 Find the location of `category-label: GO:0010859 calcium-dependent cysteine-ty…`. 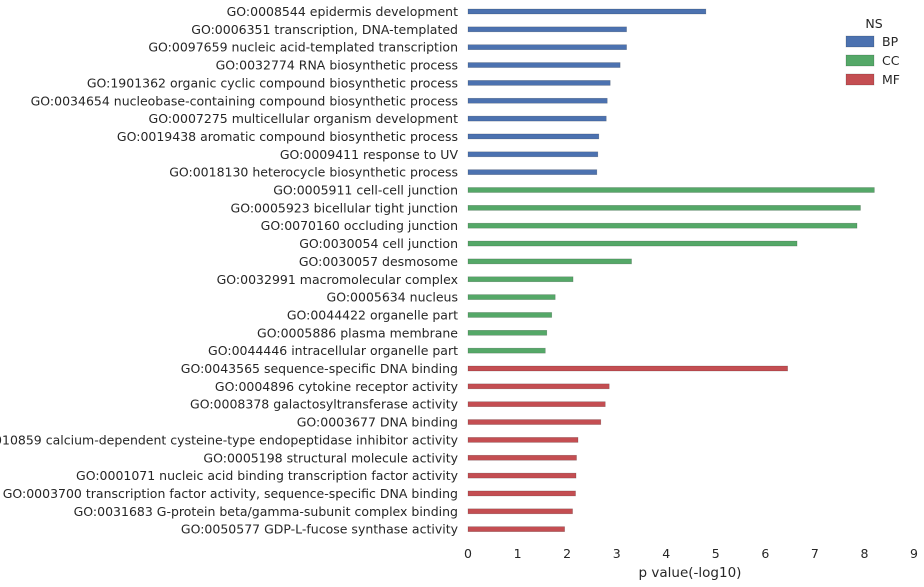

category-label: GO:0010859 calcium-dependent cysteine-ty… is located at coordinates (229, 439).